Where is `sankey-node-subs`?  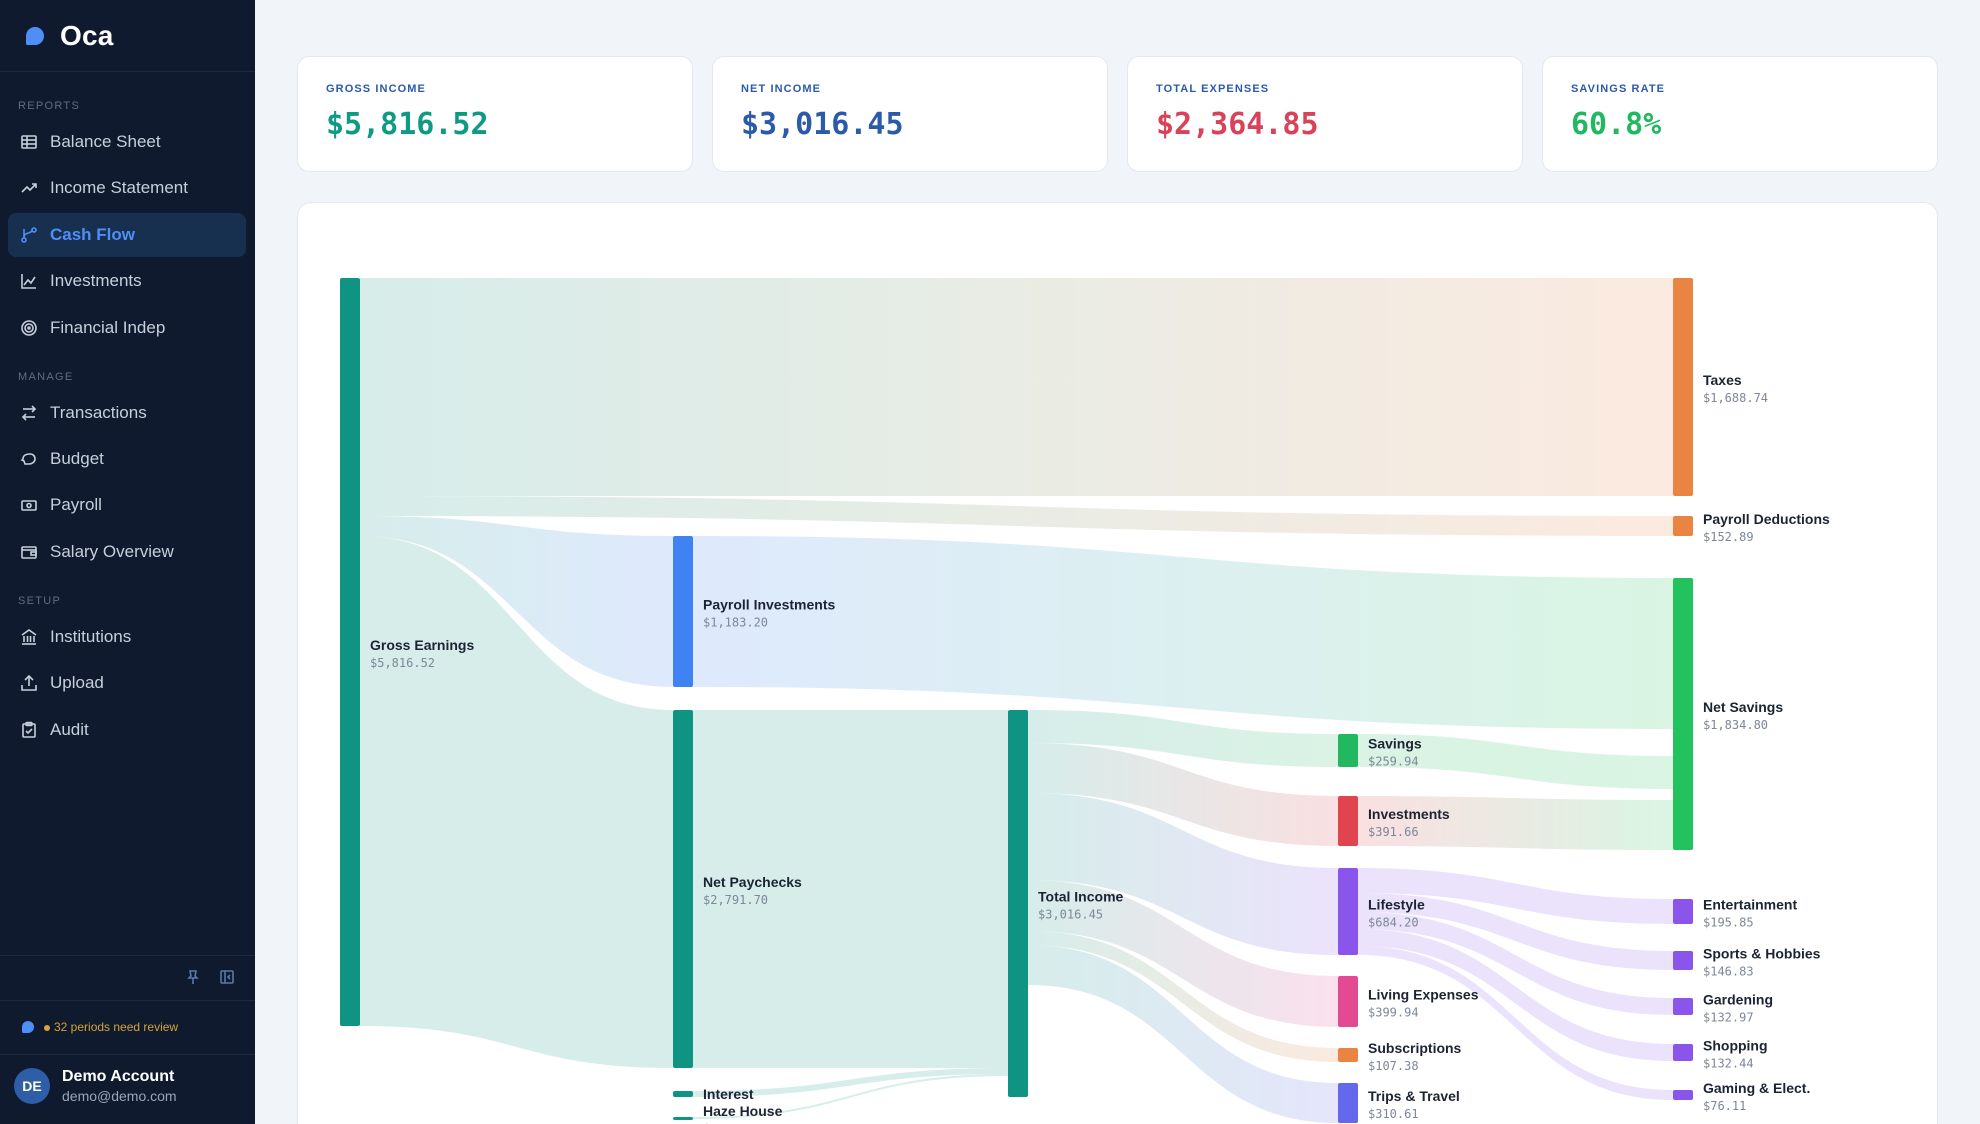 sankey-node-subs is located at coordinates (1348, 1055).